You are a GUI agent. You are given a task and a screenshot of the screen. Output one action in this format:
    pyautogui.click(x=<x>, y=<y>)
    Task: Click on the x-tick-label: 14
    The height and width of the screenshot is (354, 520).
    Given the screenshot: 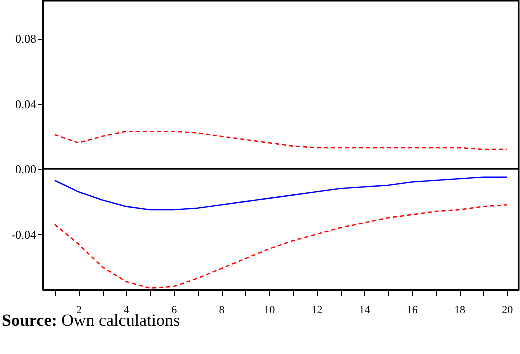 What is the action you would take?
    pyautogui.click(x=365, y=310)
    